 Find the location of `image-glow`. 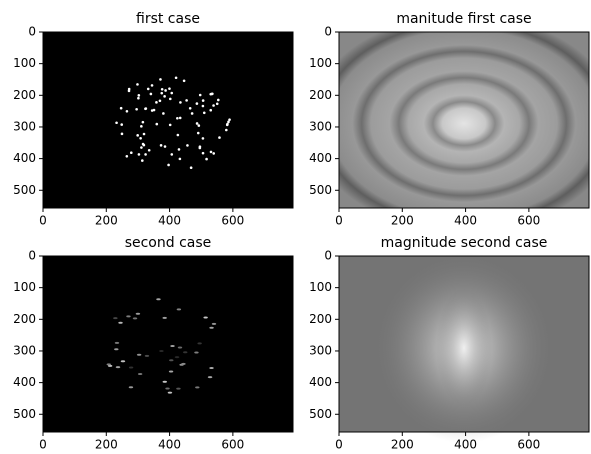

image-glow is located at coordinates (464, 348).